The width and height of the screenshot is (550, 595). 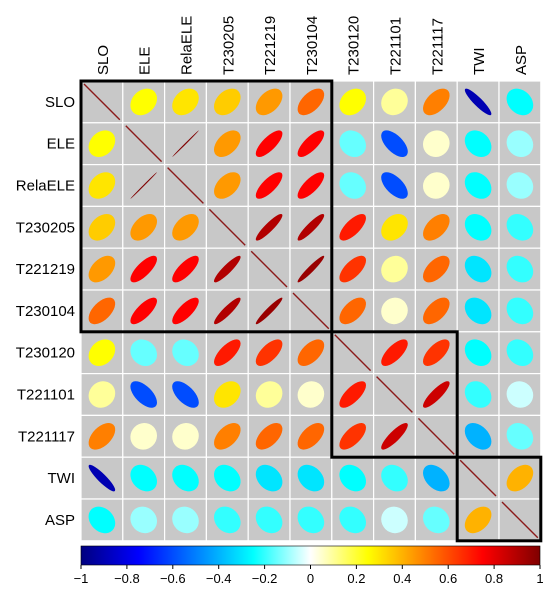 What do you see at coordinates (356, 578) in the screenshot?
I see `colorbar-tick-label: 0.2` at bounding box center [356, 578].